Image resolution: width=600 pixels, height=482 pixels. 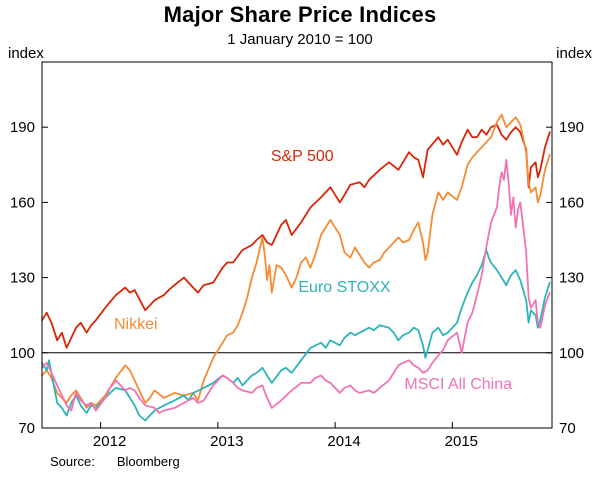 What do you see at coordinates (136, 325) in the screenshot?
I see `series-label-nikkei: Nikkei` at bounding box center [136, 325].